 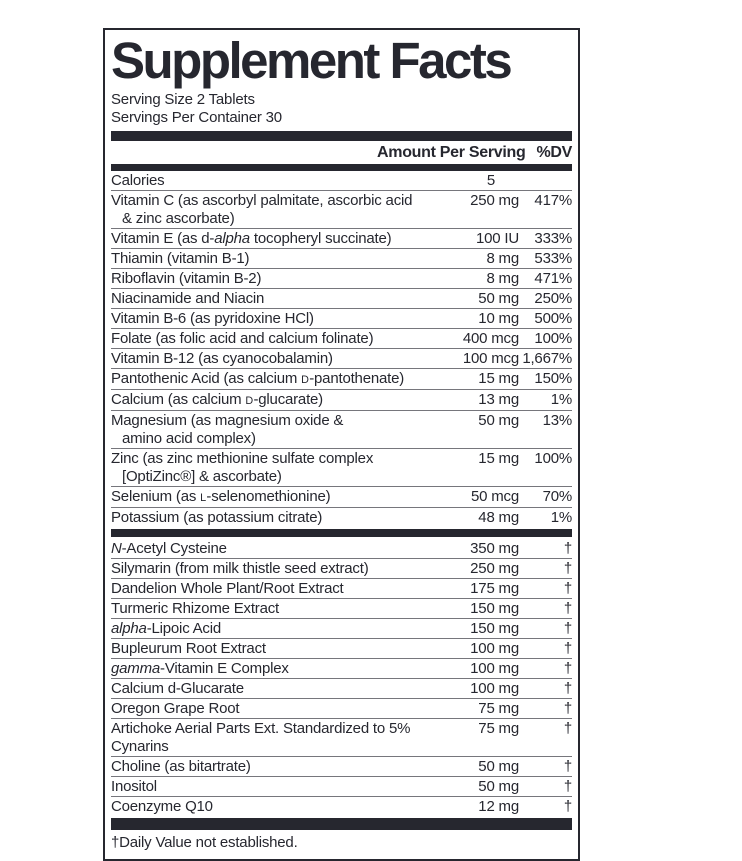 What do you see at coordinates (547, 358) in the screenshot?
I see `nutrient-dv: 1,667%` at bounding box center [547, 358].